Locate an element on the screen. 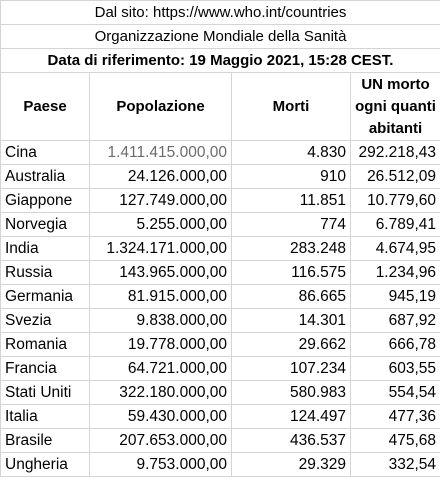 The height and width of the screenshot is (484, 440). cell-ratio: 687,92 is located at coordinates (394, 320).